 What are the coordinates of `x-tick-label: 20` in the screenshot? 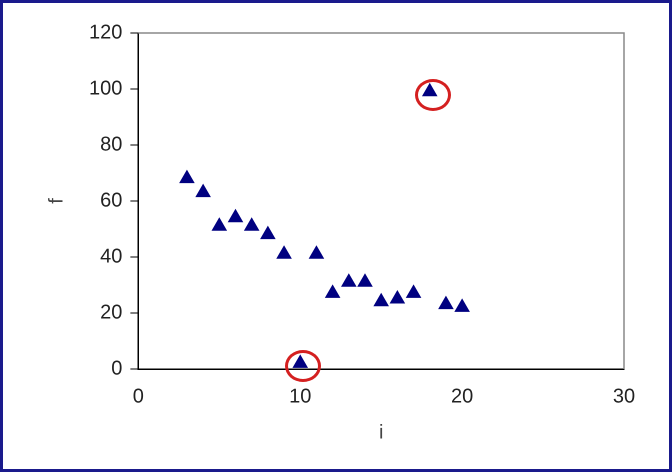 It's located at (462, 397).